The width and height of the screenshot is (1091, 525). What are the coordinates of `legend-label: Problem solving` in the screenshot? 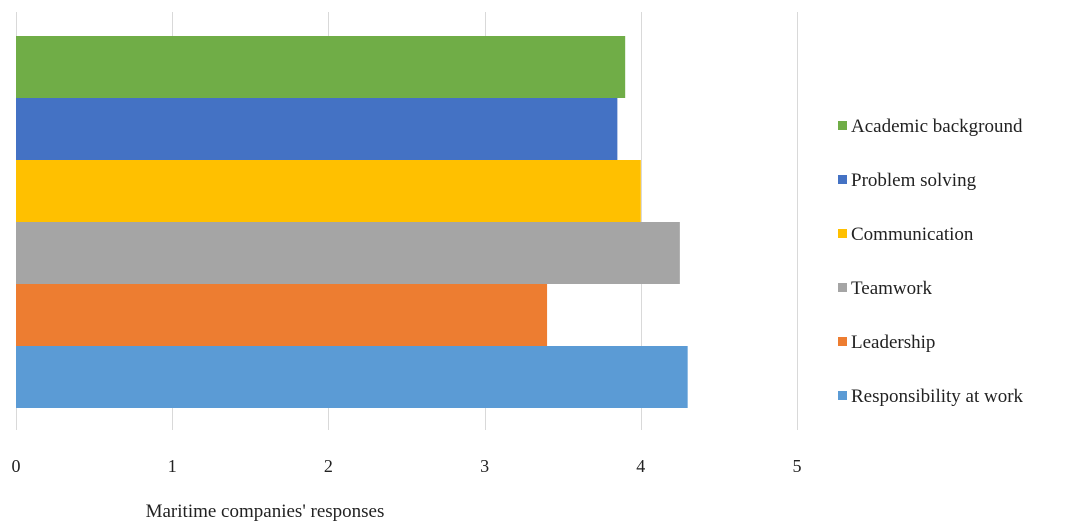 It's located at (914, 180).